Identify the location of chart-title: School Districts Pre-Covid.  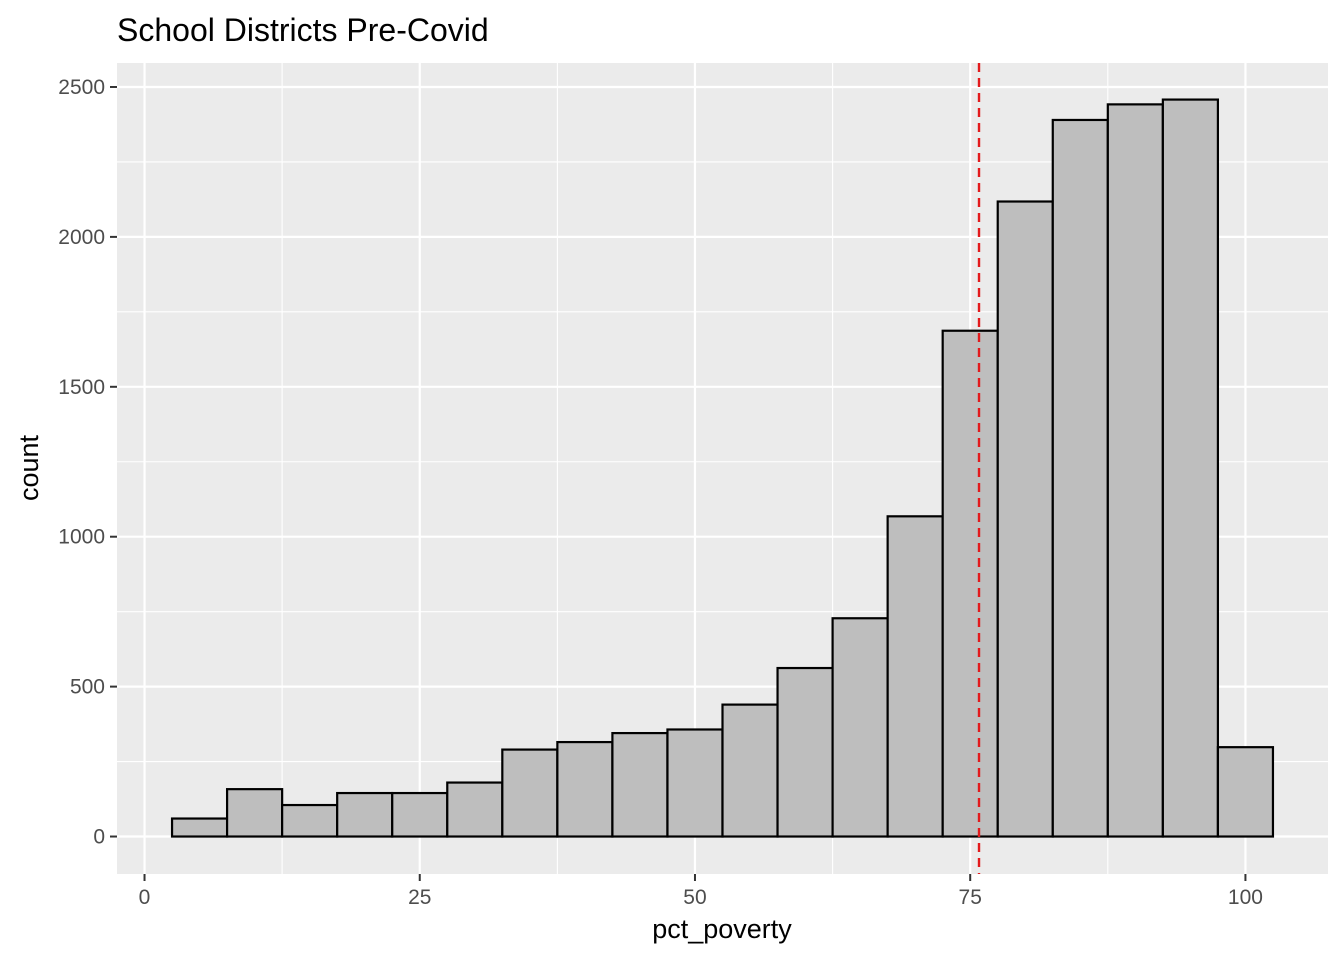
(303, 30).